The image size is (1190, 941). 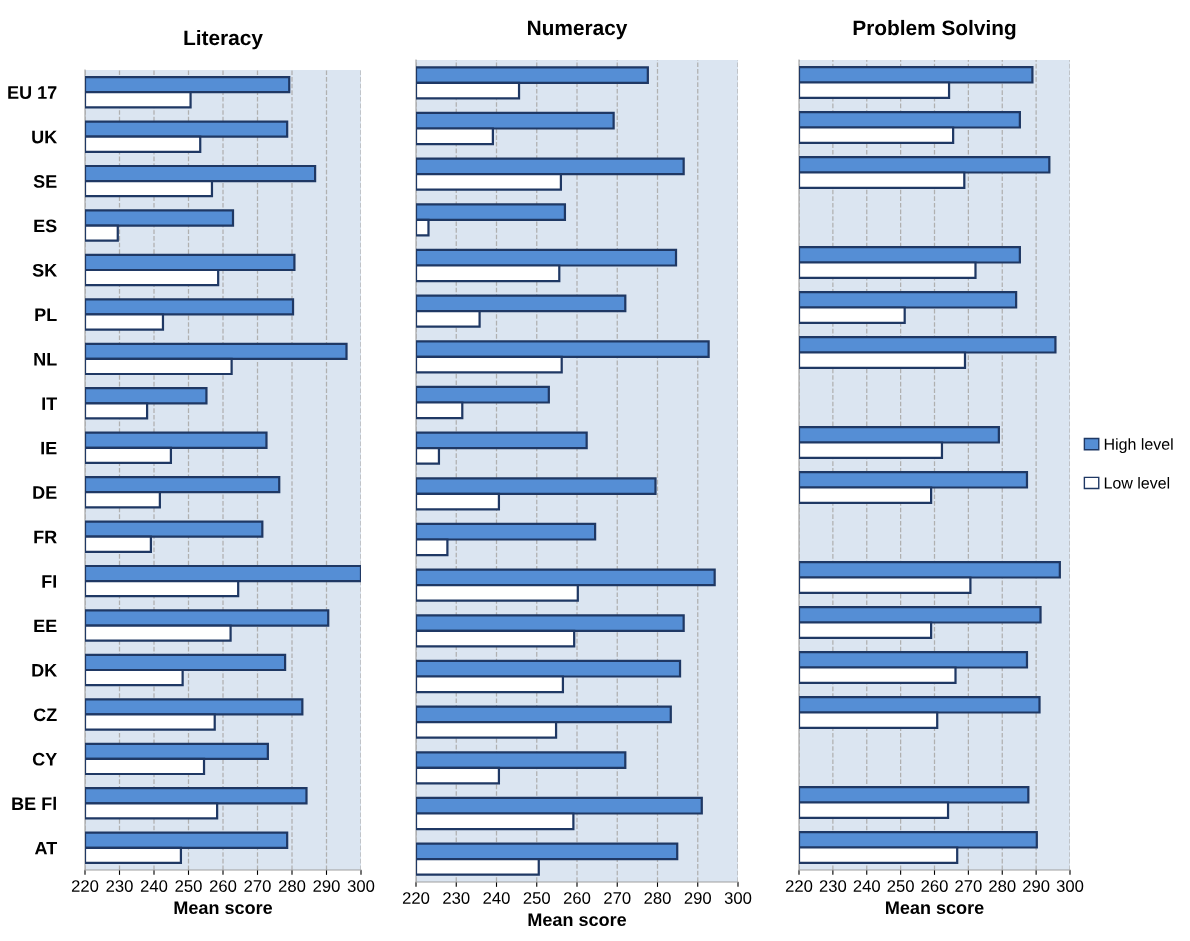 I want to click on y-tick-label: ES, so click(x=45, y=226).